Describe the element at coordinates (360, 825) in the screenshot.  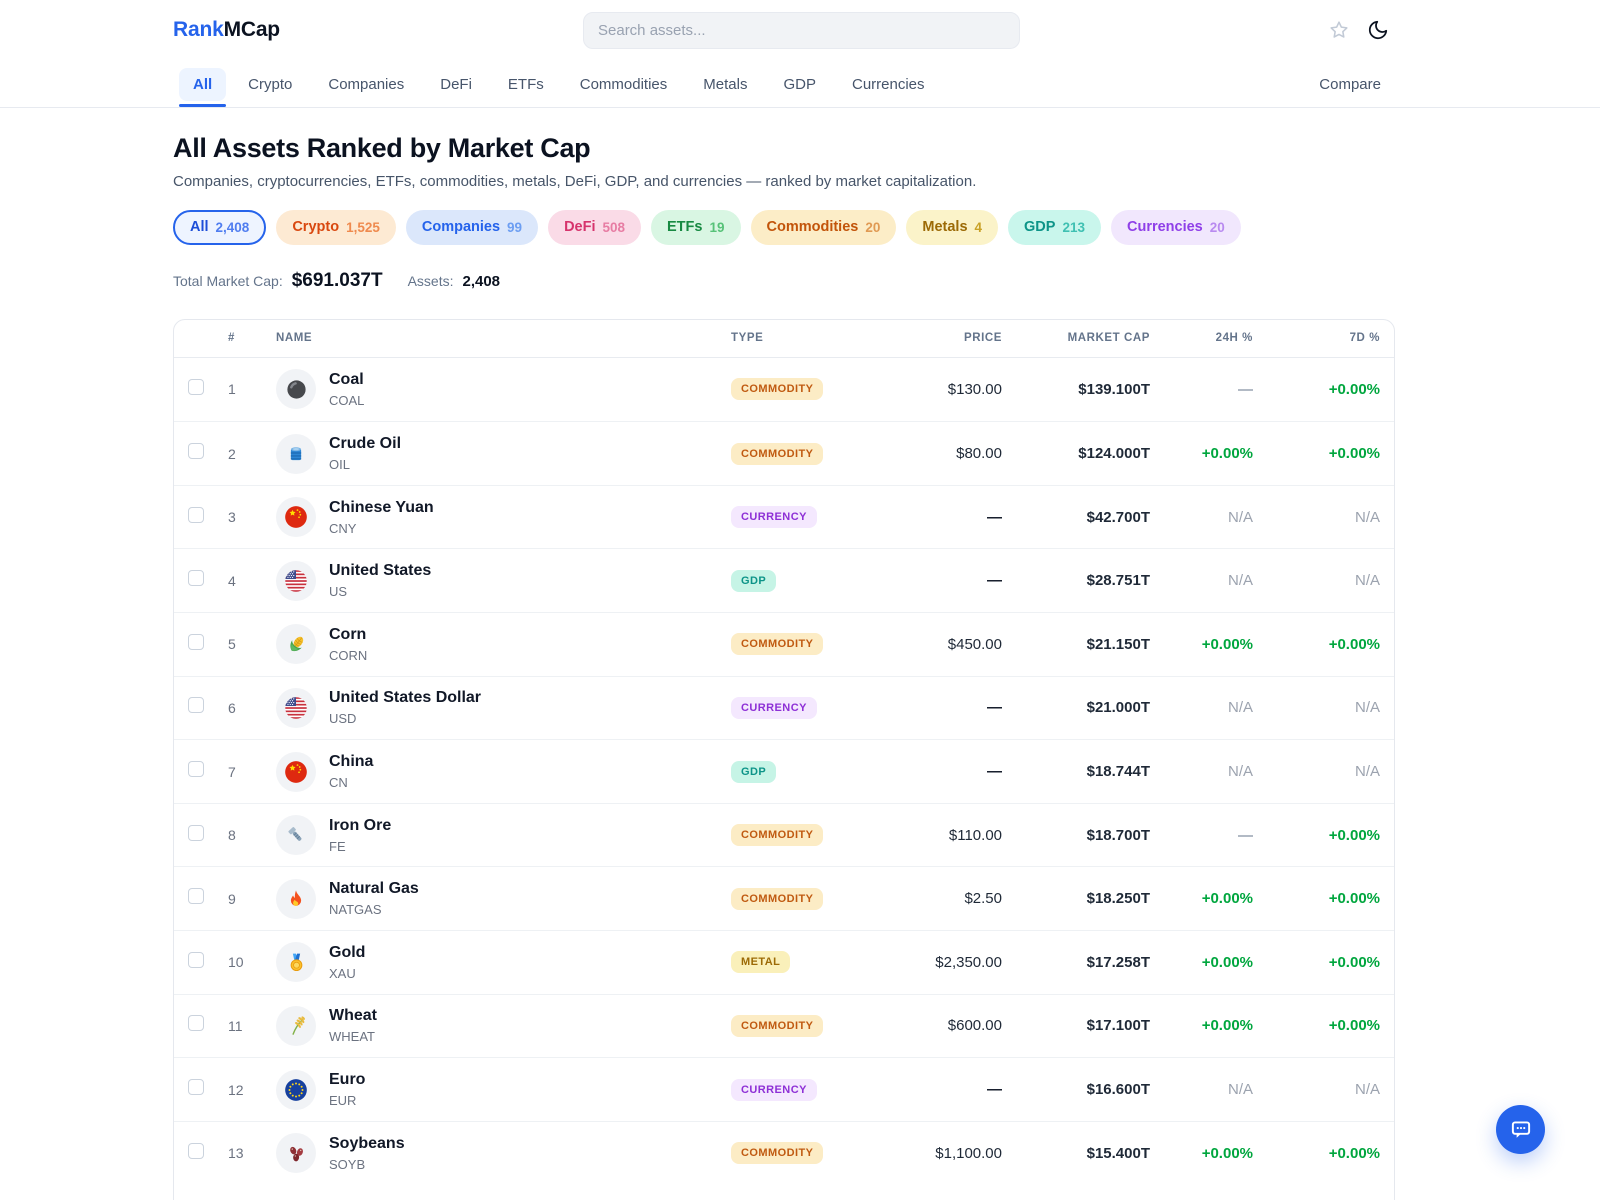
I see `asset-name: Iron Ore` at that location.